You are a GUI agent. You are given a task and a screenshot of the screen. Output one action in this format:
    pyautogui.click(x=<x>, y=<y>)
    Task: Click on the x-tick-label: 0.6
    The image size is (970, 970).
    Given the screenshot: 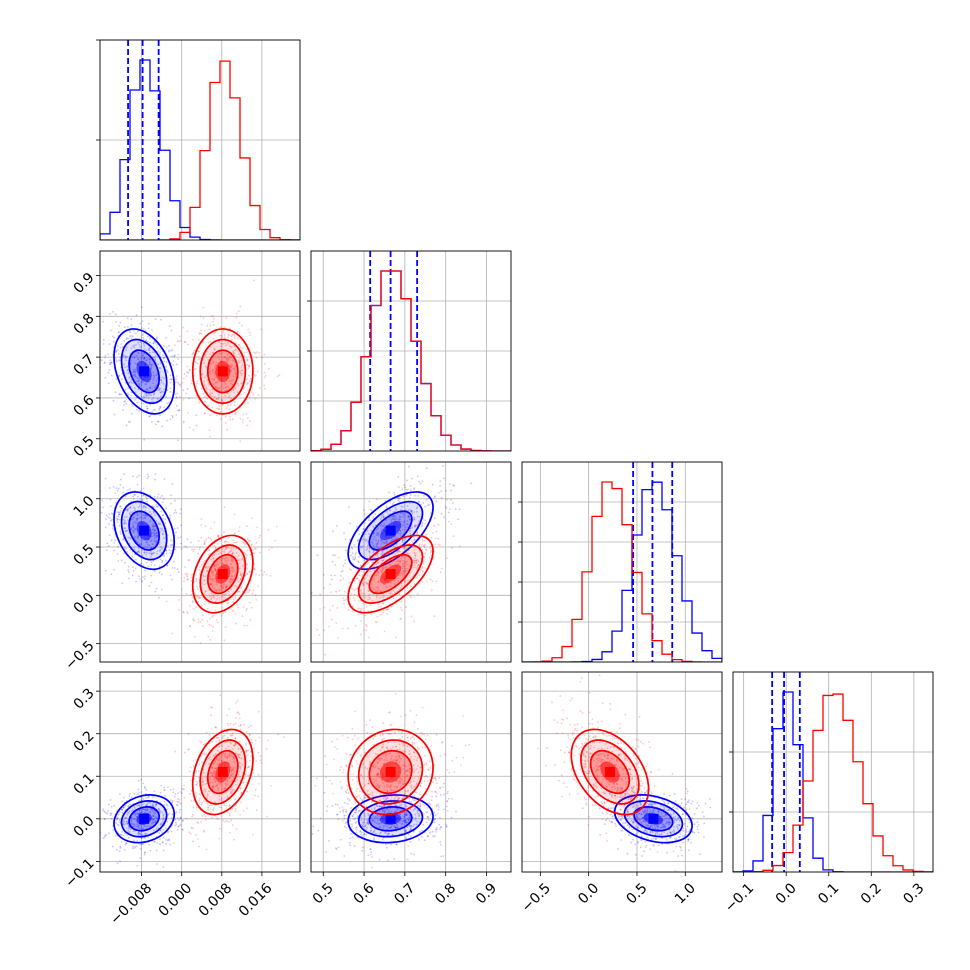 What is the action you would take?
    pyautogui.click(x=364, y=893)
    